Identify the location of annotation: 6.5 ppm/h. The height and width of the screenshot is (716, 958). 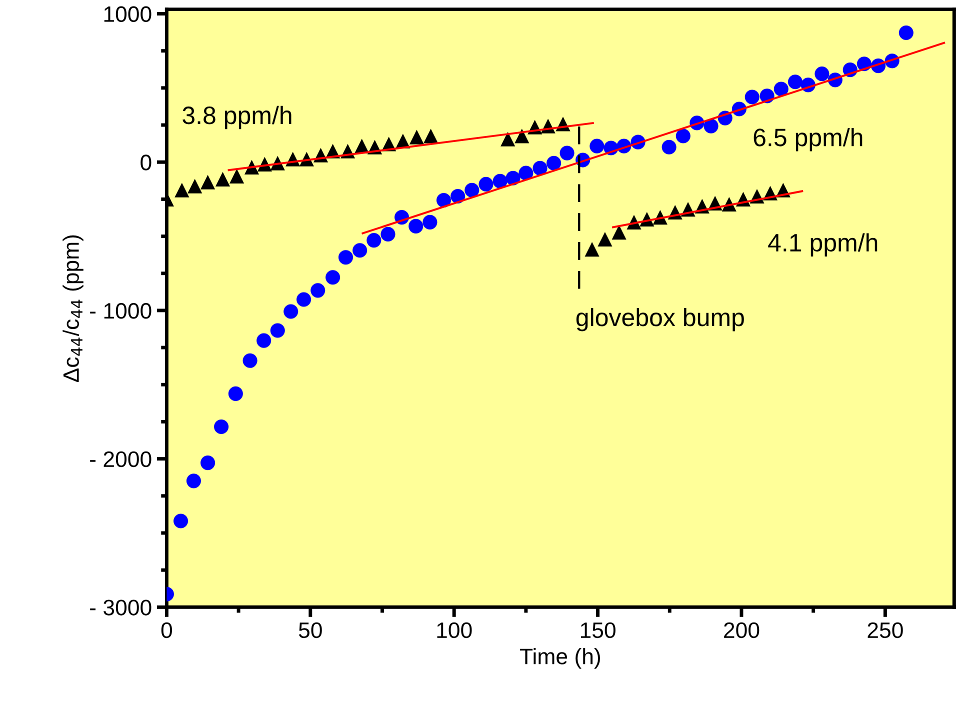
(808, 140).